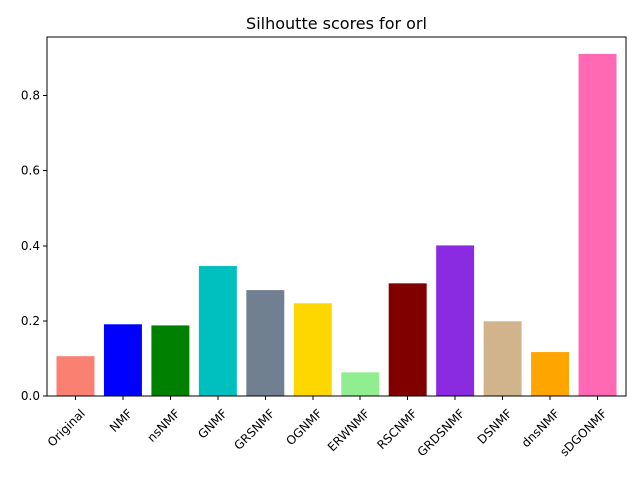 This screenshot has width=640, height=480. What do you see at coordinates (455, 320) in the screenshot?
I see `bar-grdsnmf` at bounding box center [455, 320].